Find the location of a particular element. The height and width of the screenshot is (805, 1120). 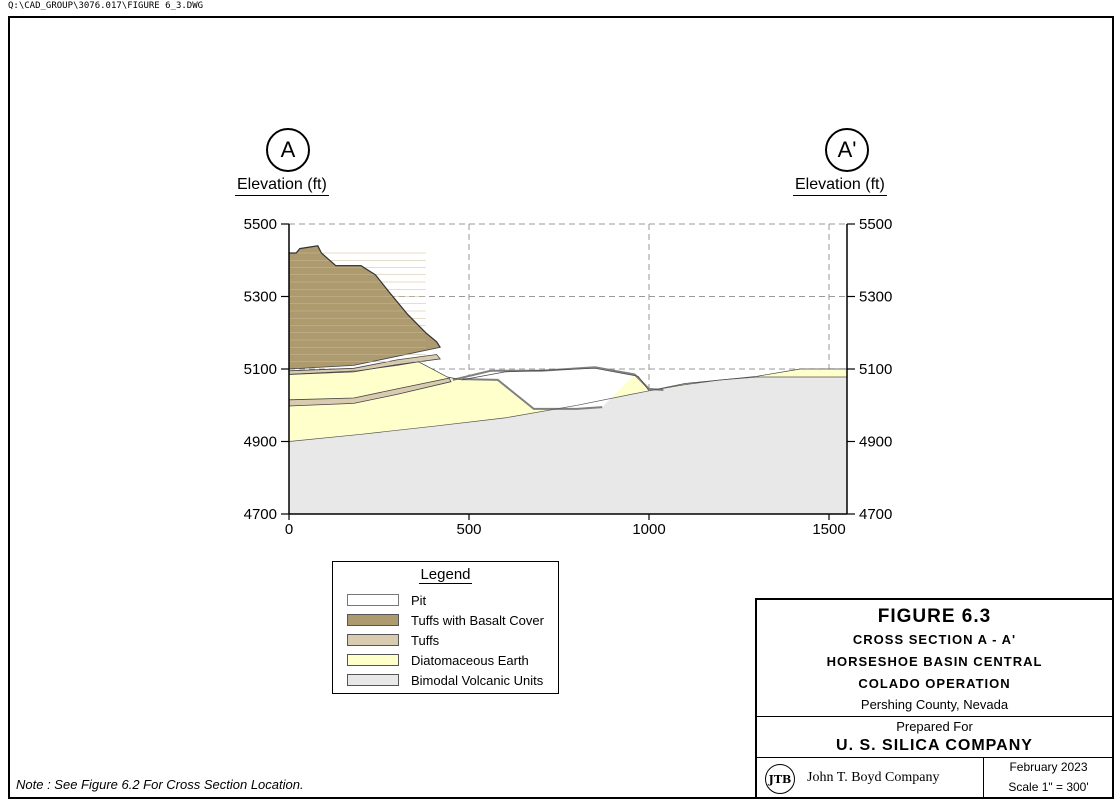

legend-item-diatomaceous: Diatomaceous Earth is located at coordinates (438, 660).